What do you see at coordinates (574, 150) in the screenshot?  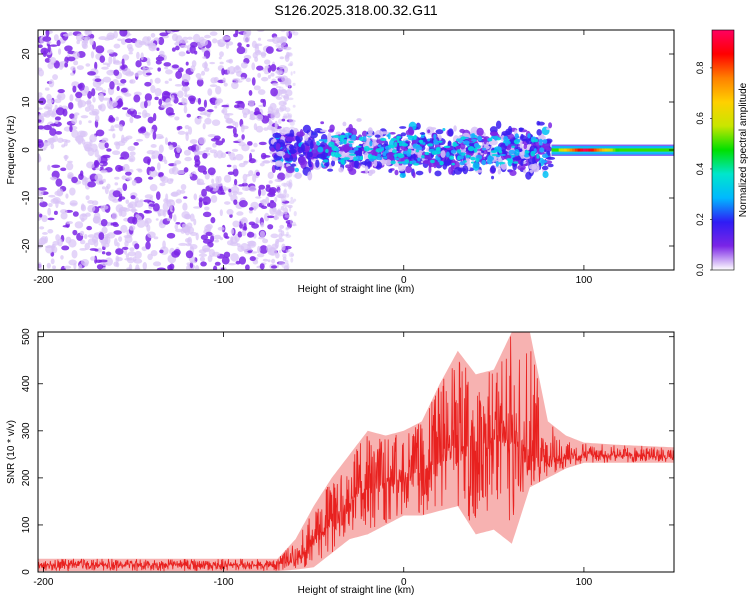 I see `spectrogram-line-peak` at bounding box center [574, 150].